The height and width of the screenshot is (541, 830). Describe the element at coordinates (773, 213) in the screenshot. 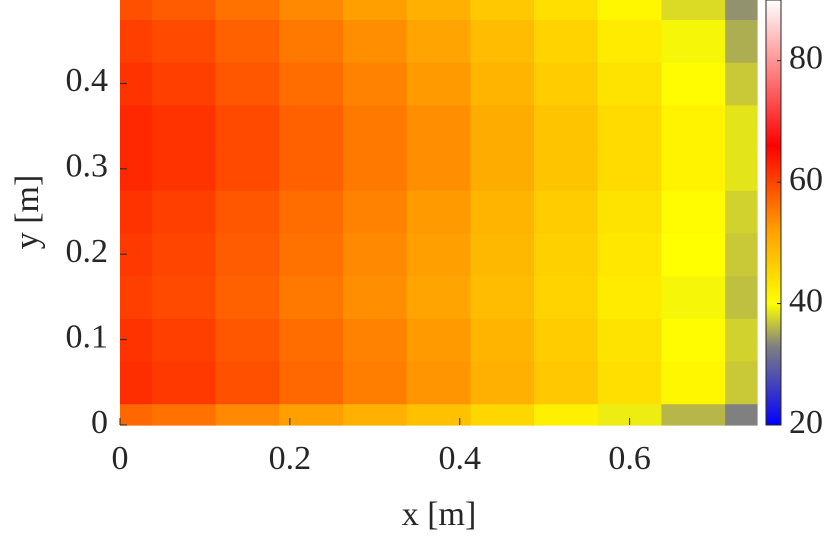

I see `colorbar` at that location.